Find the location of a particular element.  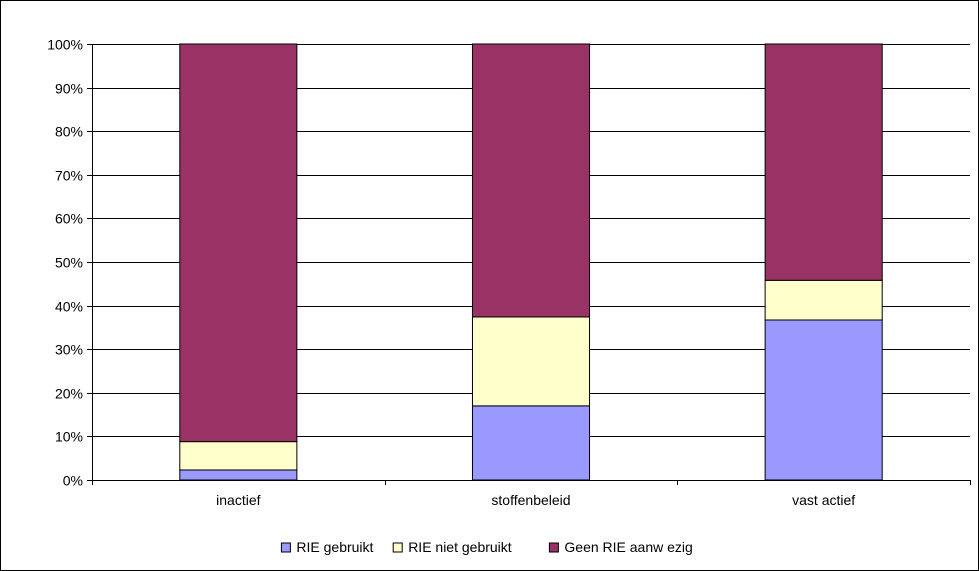

legend-label: Geen RIE aanw ezig is located at coordinates (628, 547).